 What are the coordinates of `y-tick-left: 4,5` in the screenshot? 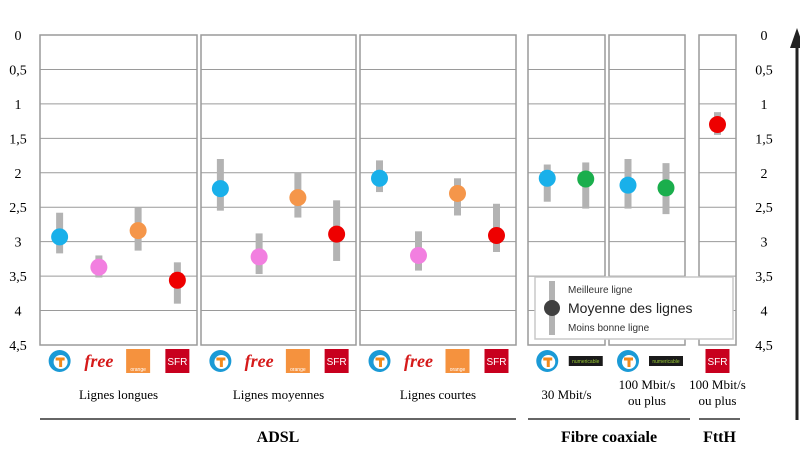 It's located at (18, 346).